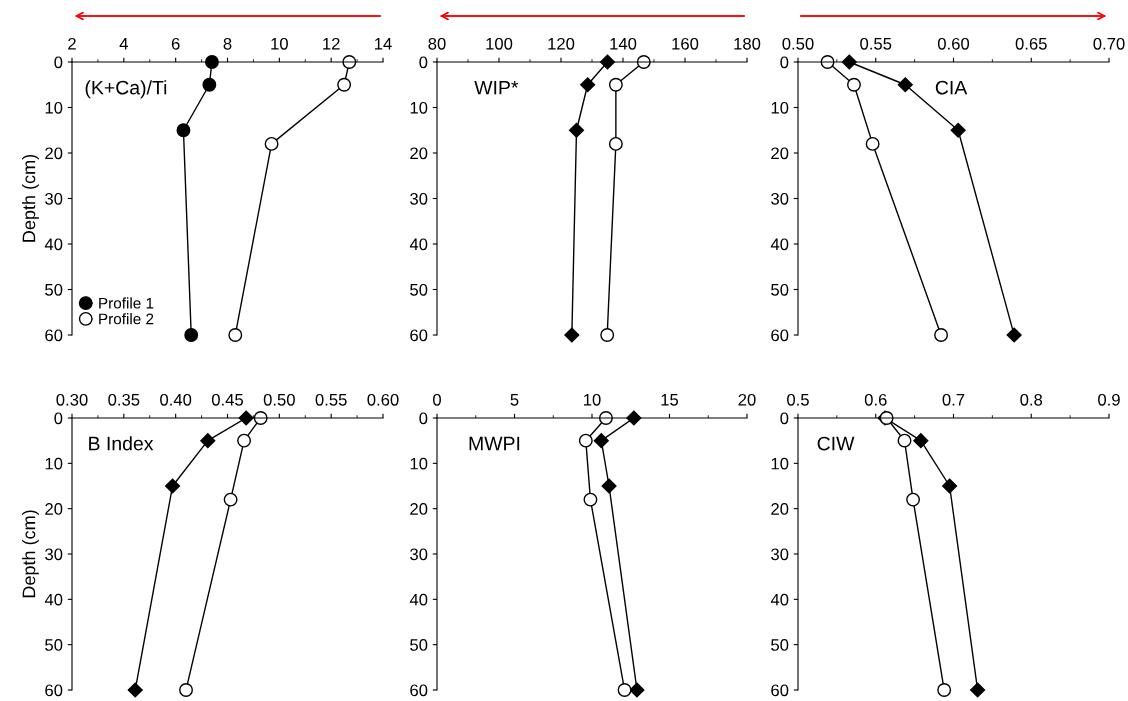  Describe the element at coordinates (123, 44) in the screenshot. I see `x-tick-label: 4` at that location.